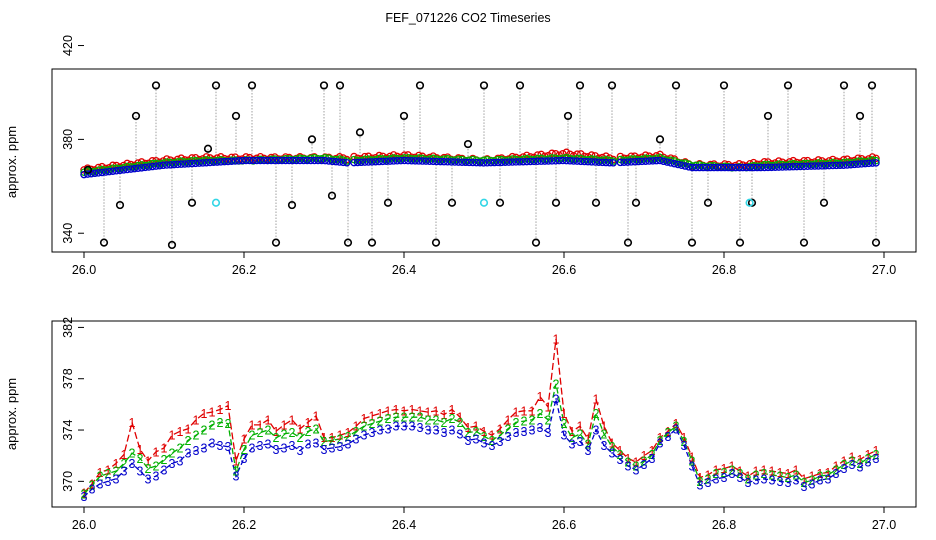 The height and width of the screenshot is (540, 936). What do you see at coordinates (404, 525) in the screenshot?
I see `x-tick-label: 26.4` at bounding box center [404, 525].